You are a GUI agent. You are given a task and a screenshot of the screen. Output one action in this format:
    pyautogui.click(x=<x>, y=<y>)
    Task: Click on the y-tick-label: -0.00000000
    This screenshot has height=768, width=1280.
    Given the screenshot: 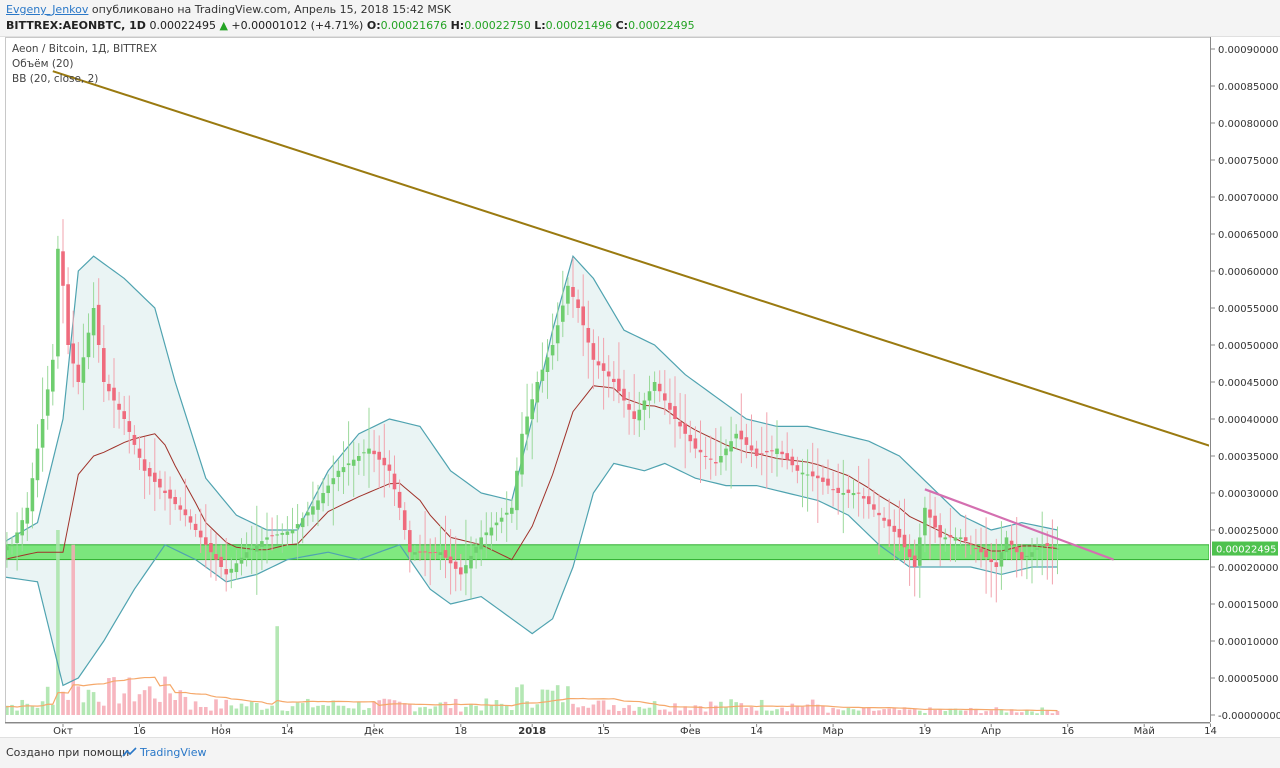 What is the action you would take?
    pyautogui.click(x=1249, y=716)
    